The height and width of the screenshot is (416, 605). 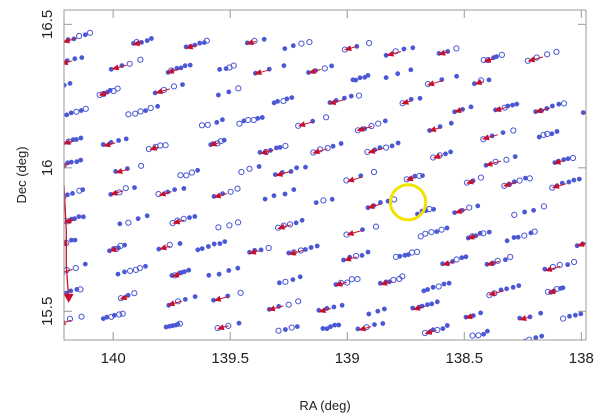 I want to click on highlight-circle, so click(x=408, y=202).